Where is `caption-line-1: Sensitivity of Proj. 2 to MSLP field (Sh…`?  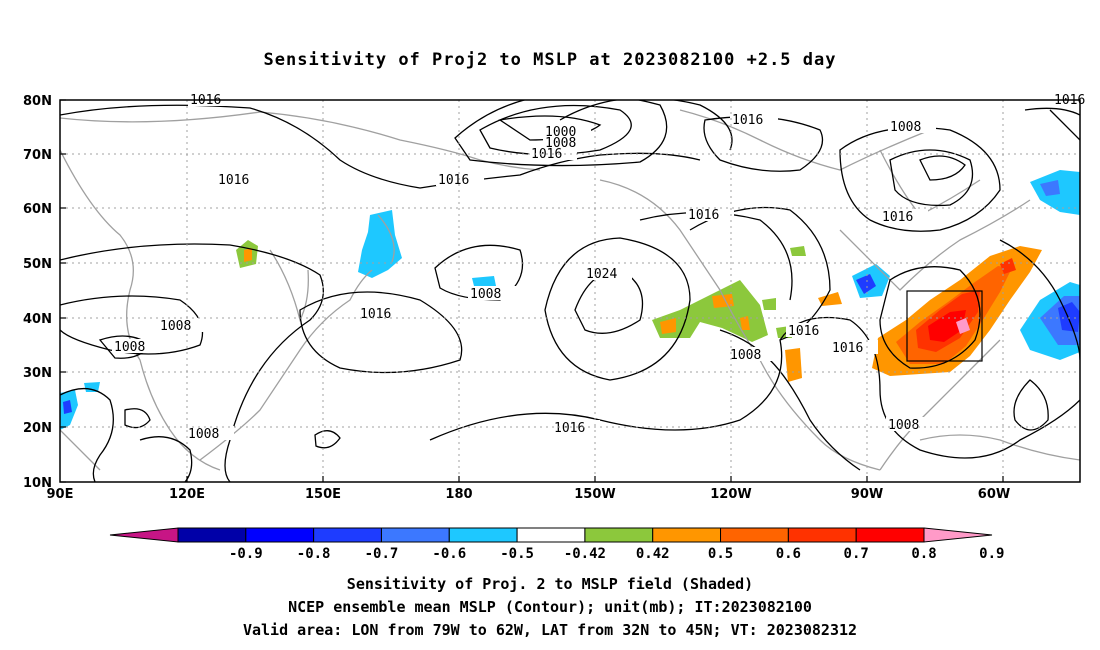 caption-line-1: Sensitivity of Proj. 2 to MSLP field (Sh… is located at coordinates (550, 584).